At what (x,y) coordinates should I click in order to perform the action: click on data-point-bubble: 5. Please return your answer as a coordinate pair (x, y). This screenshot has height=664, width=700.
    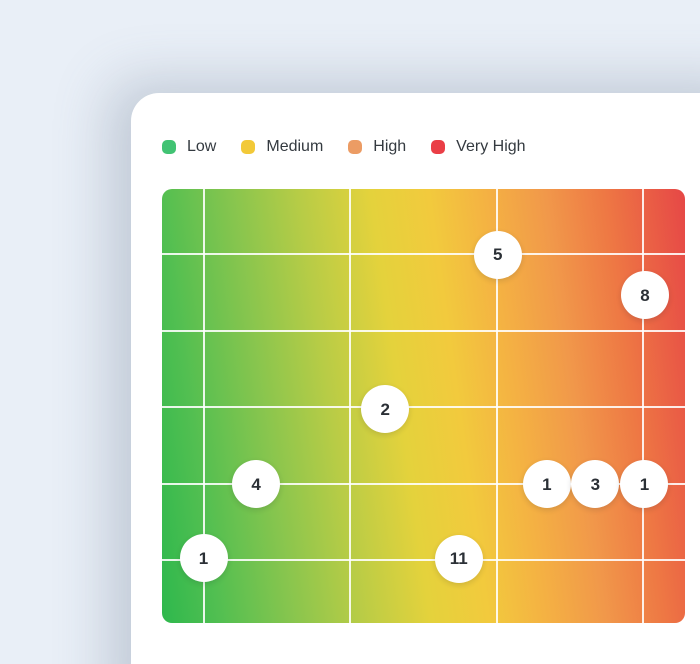
    Looking at the image, I should click on (497, 254).